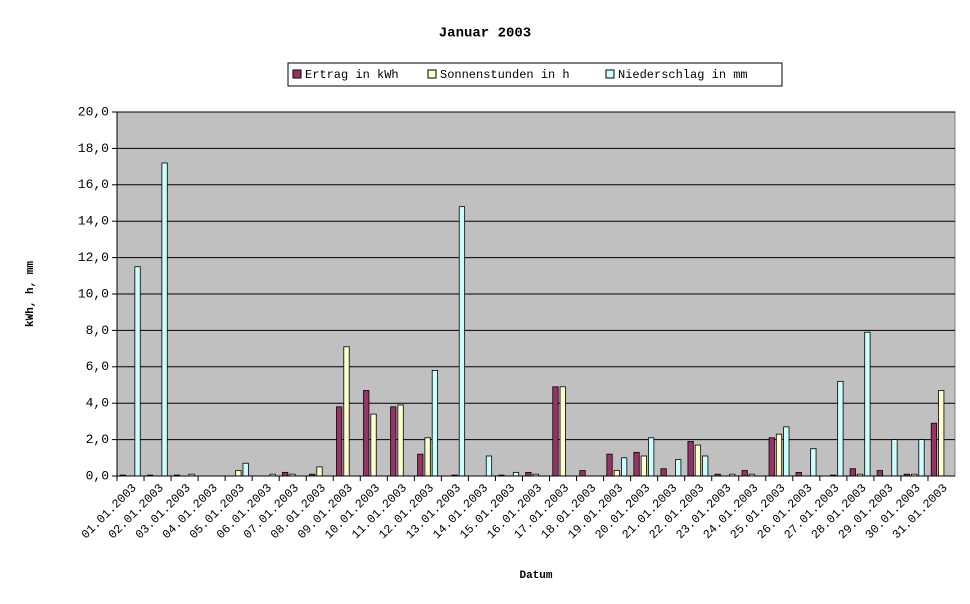 Image resolution: width=970 pixels, height=604 pixels. I want to click on y-tick-label: 14,0, so click(93, 221).